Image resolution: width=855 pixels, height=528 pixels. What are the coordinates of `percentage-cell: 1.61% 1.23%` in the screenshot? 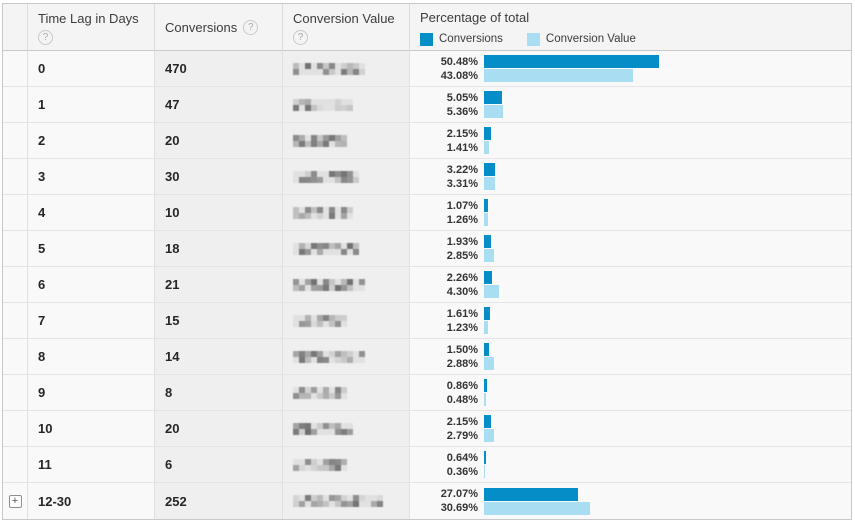 It's located at (630, 320).